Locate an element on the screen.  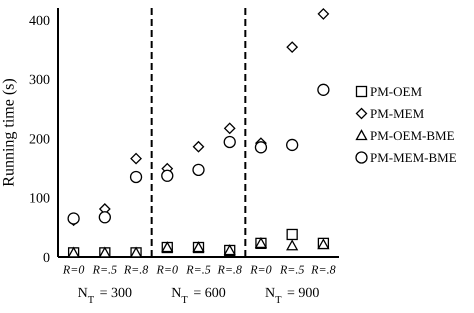
text: N$_{T}$ = 900 is located at coordinates (292, 296).